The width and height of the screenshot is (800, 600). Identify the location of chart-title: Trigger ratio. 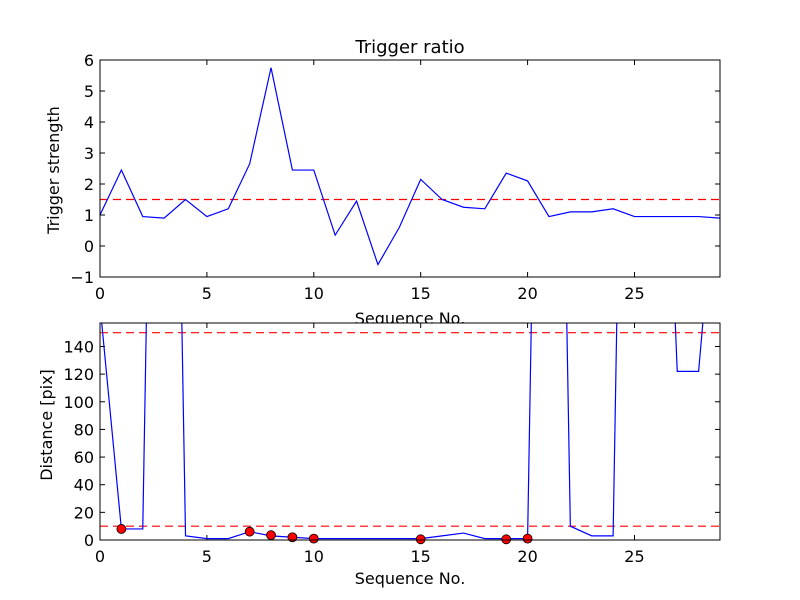
(409, 47).